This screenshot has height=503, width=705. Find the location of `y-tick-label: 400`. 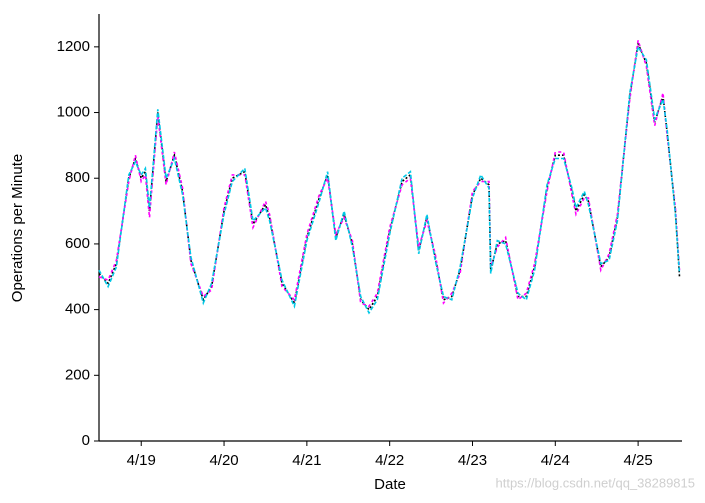

y-tick-label: 400 is located at coordinates (77, 309).